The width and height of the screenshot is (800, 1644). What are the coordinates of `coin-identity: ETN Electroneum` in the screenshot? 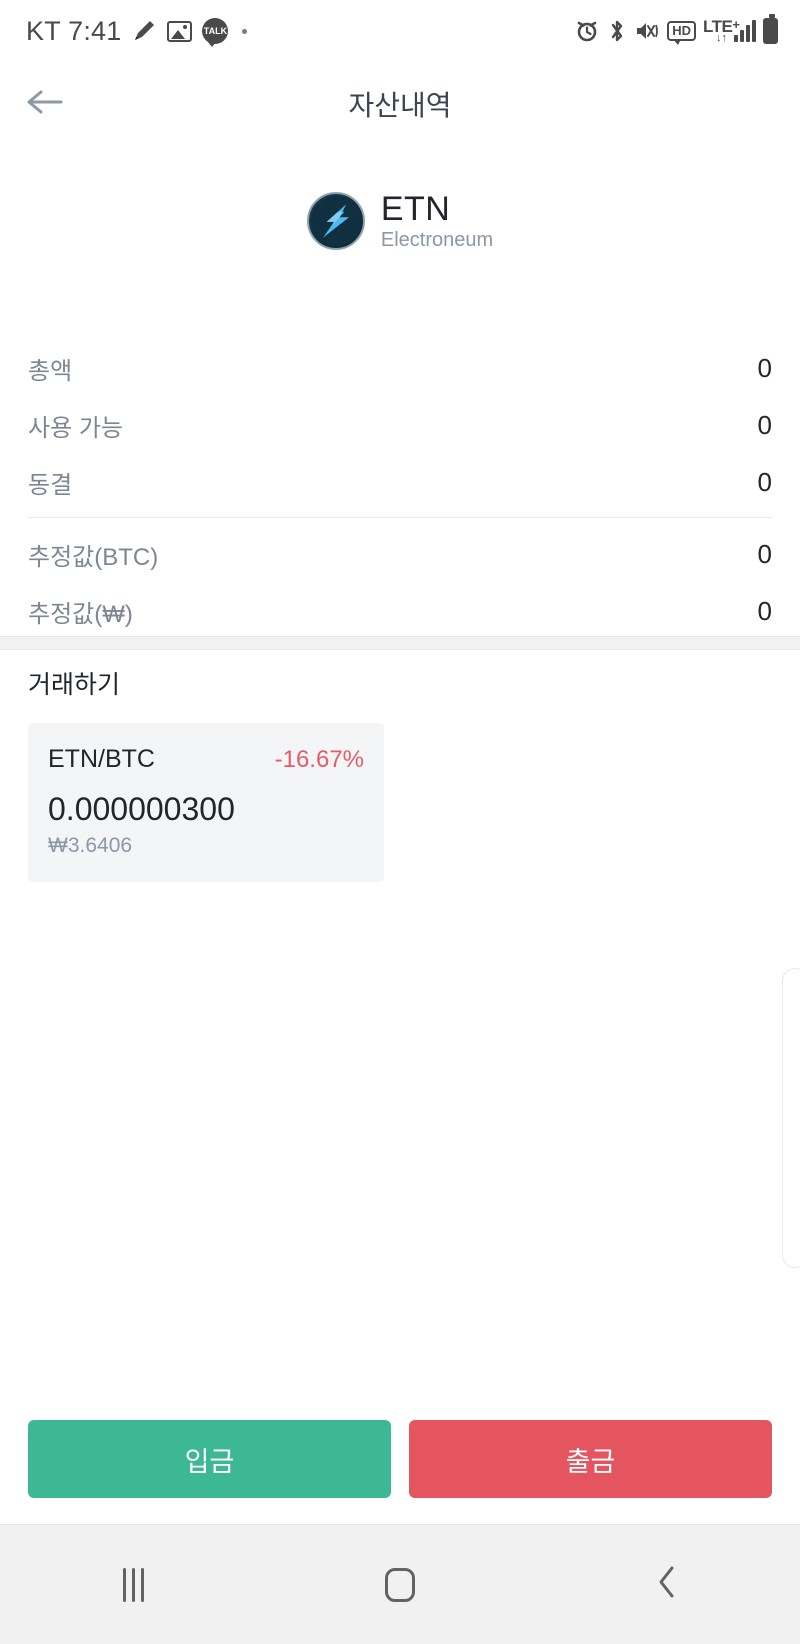 It's located at (400, 221).